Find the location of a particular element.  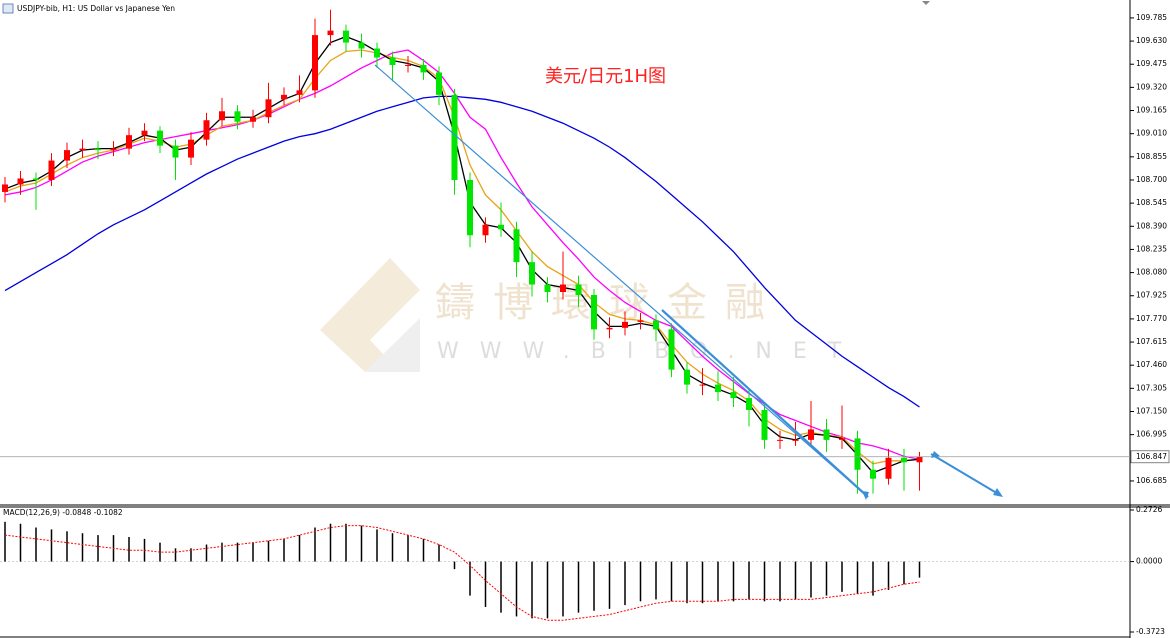

arrow-head is located at coordinates (935, 454).